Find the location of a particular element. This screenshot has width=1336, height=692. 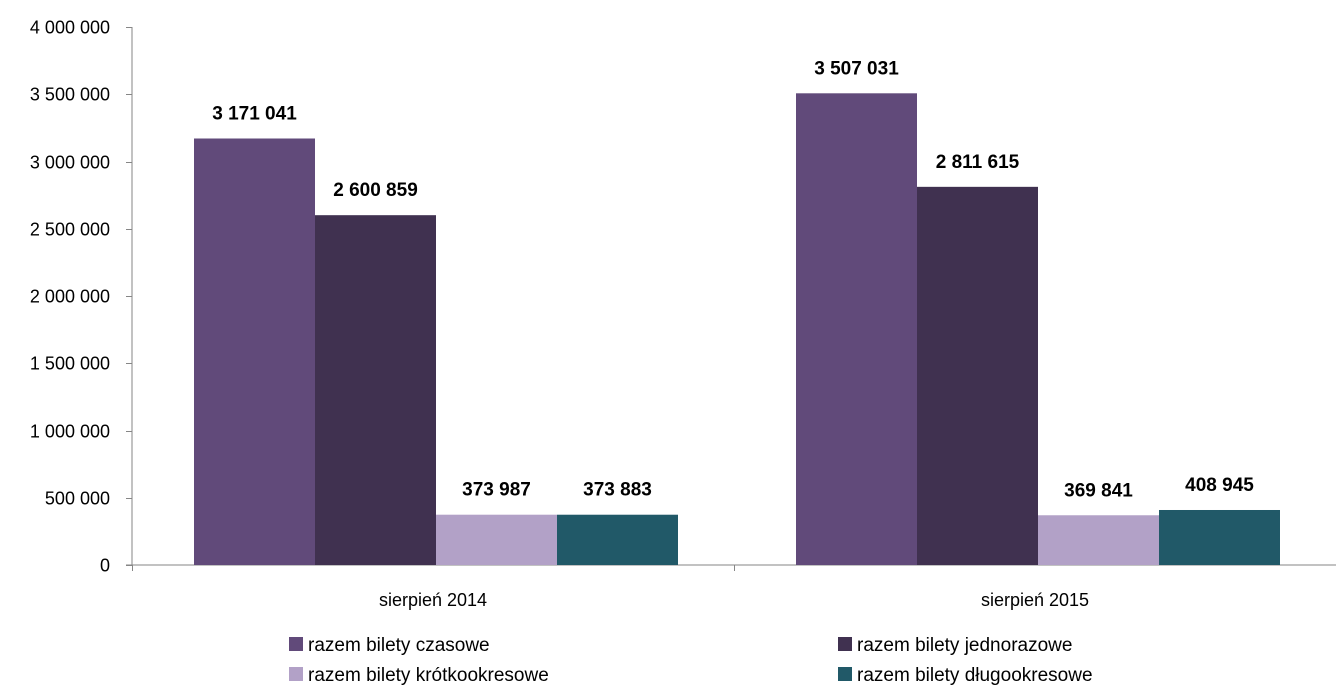

bar-value-label: 408 945 is located at coordinates (1219, 485).